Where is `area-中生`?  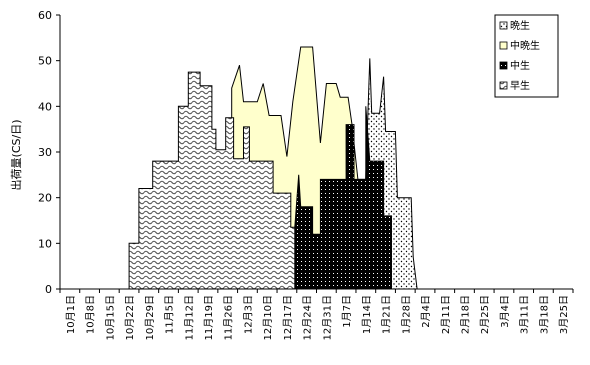
area-中生 is located at coordinates (343, 198).